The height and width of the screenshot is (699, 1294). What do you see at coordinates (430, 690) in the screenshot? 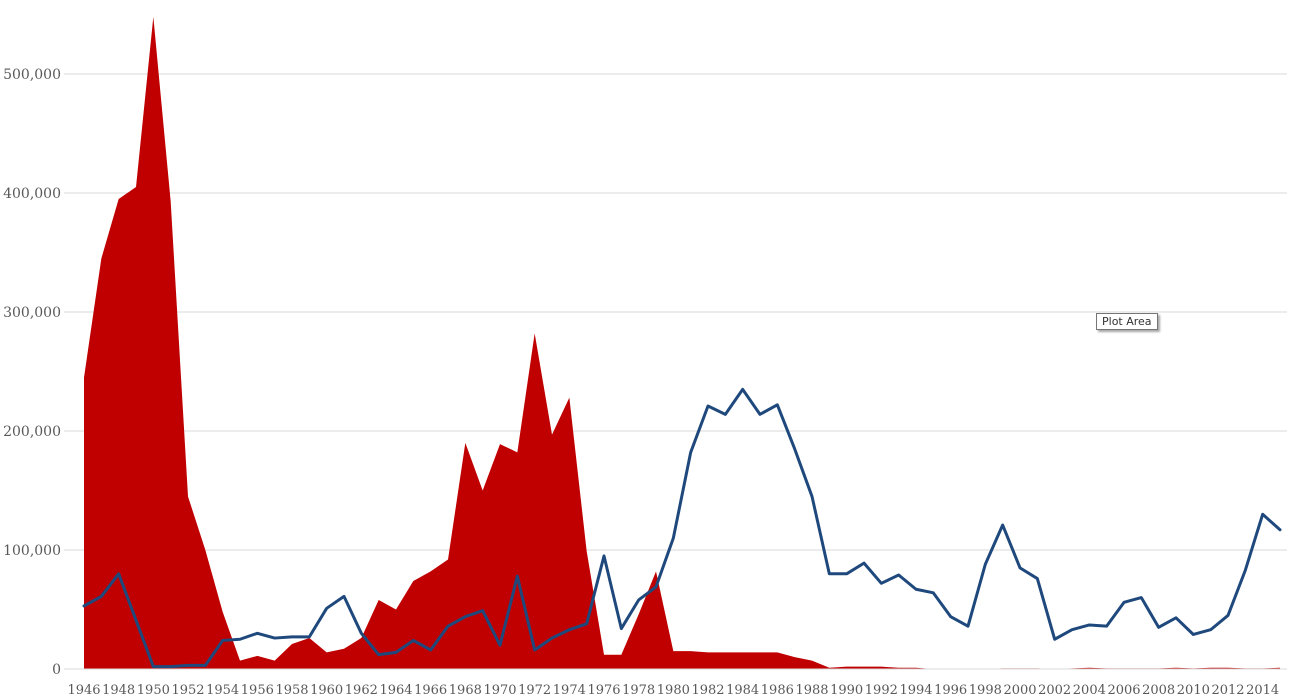
I see `x-tick-label: 1966` at bounding box center [430, 690].